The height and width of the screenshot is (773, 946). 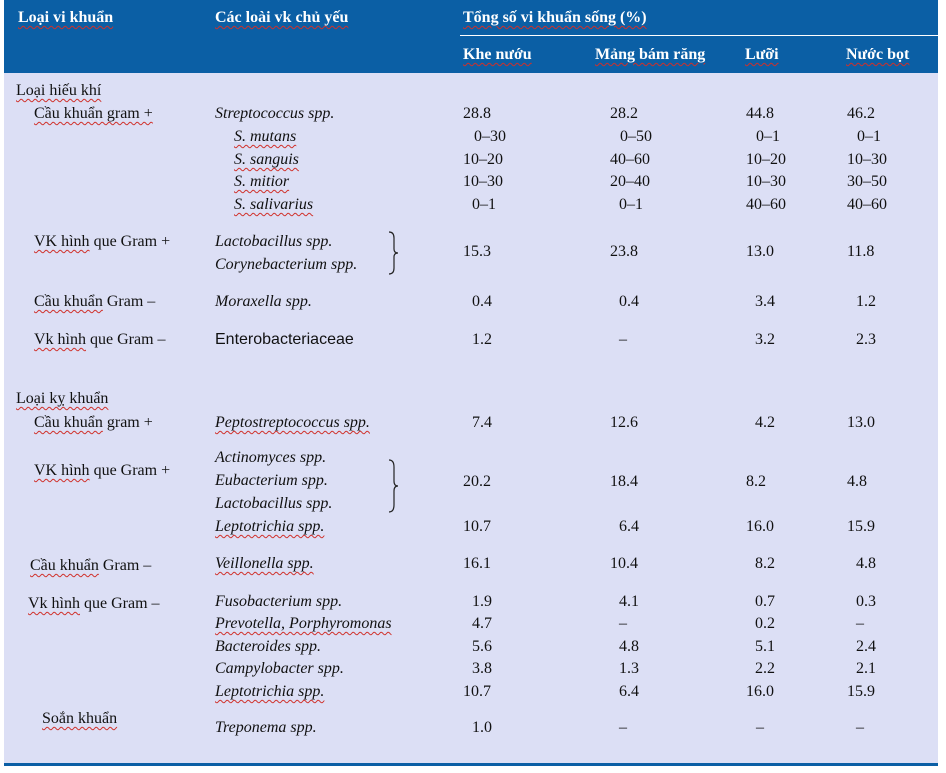 I want to click on sub-species-name: S. sanguis, so click(x=266, y=159).